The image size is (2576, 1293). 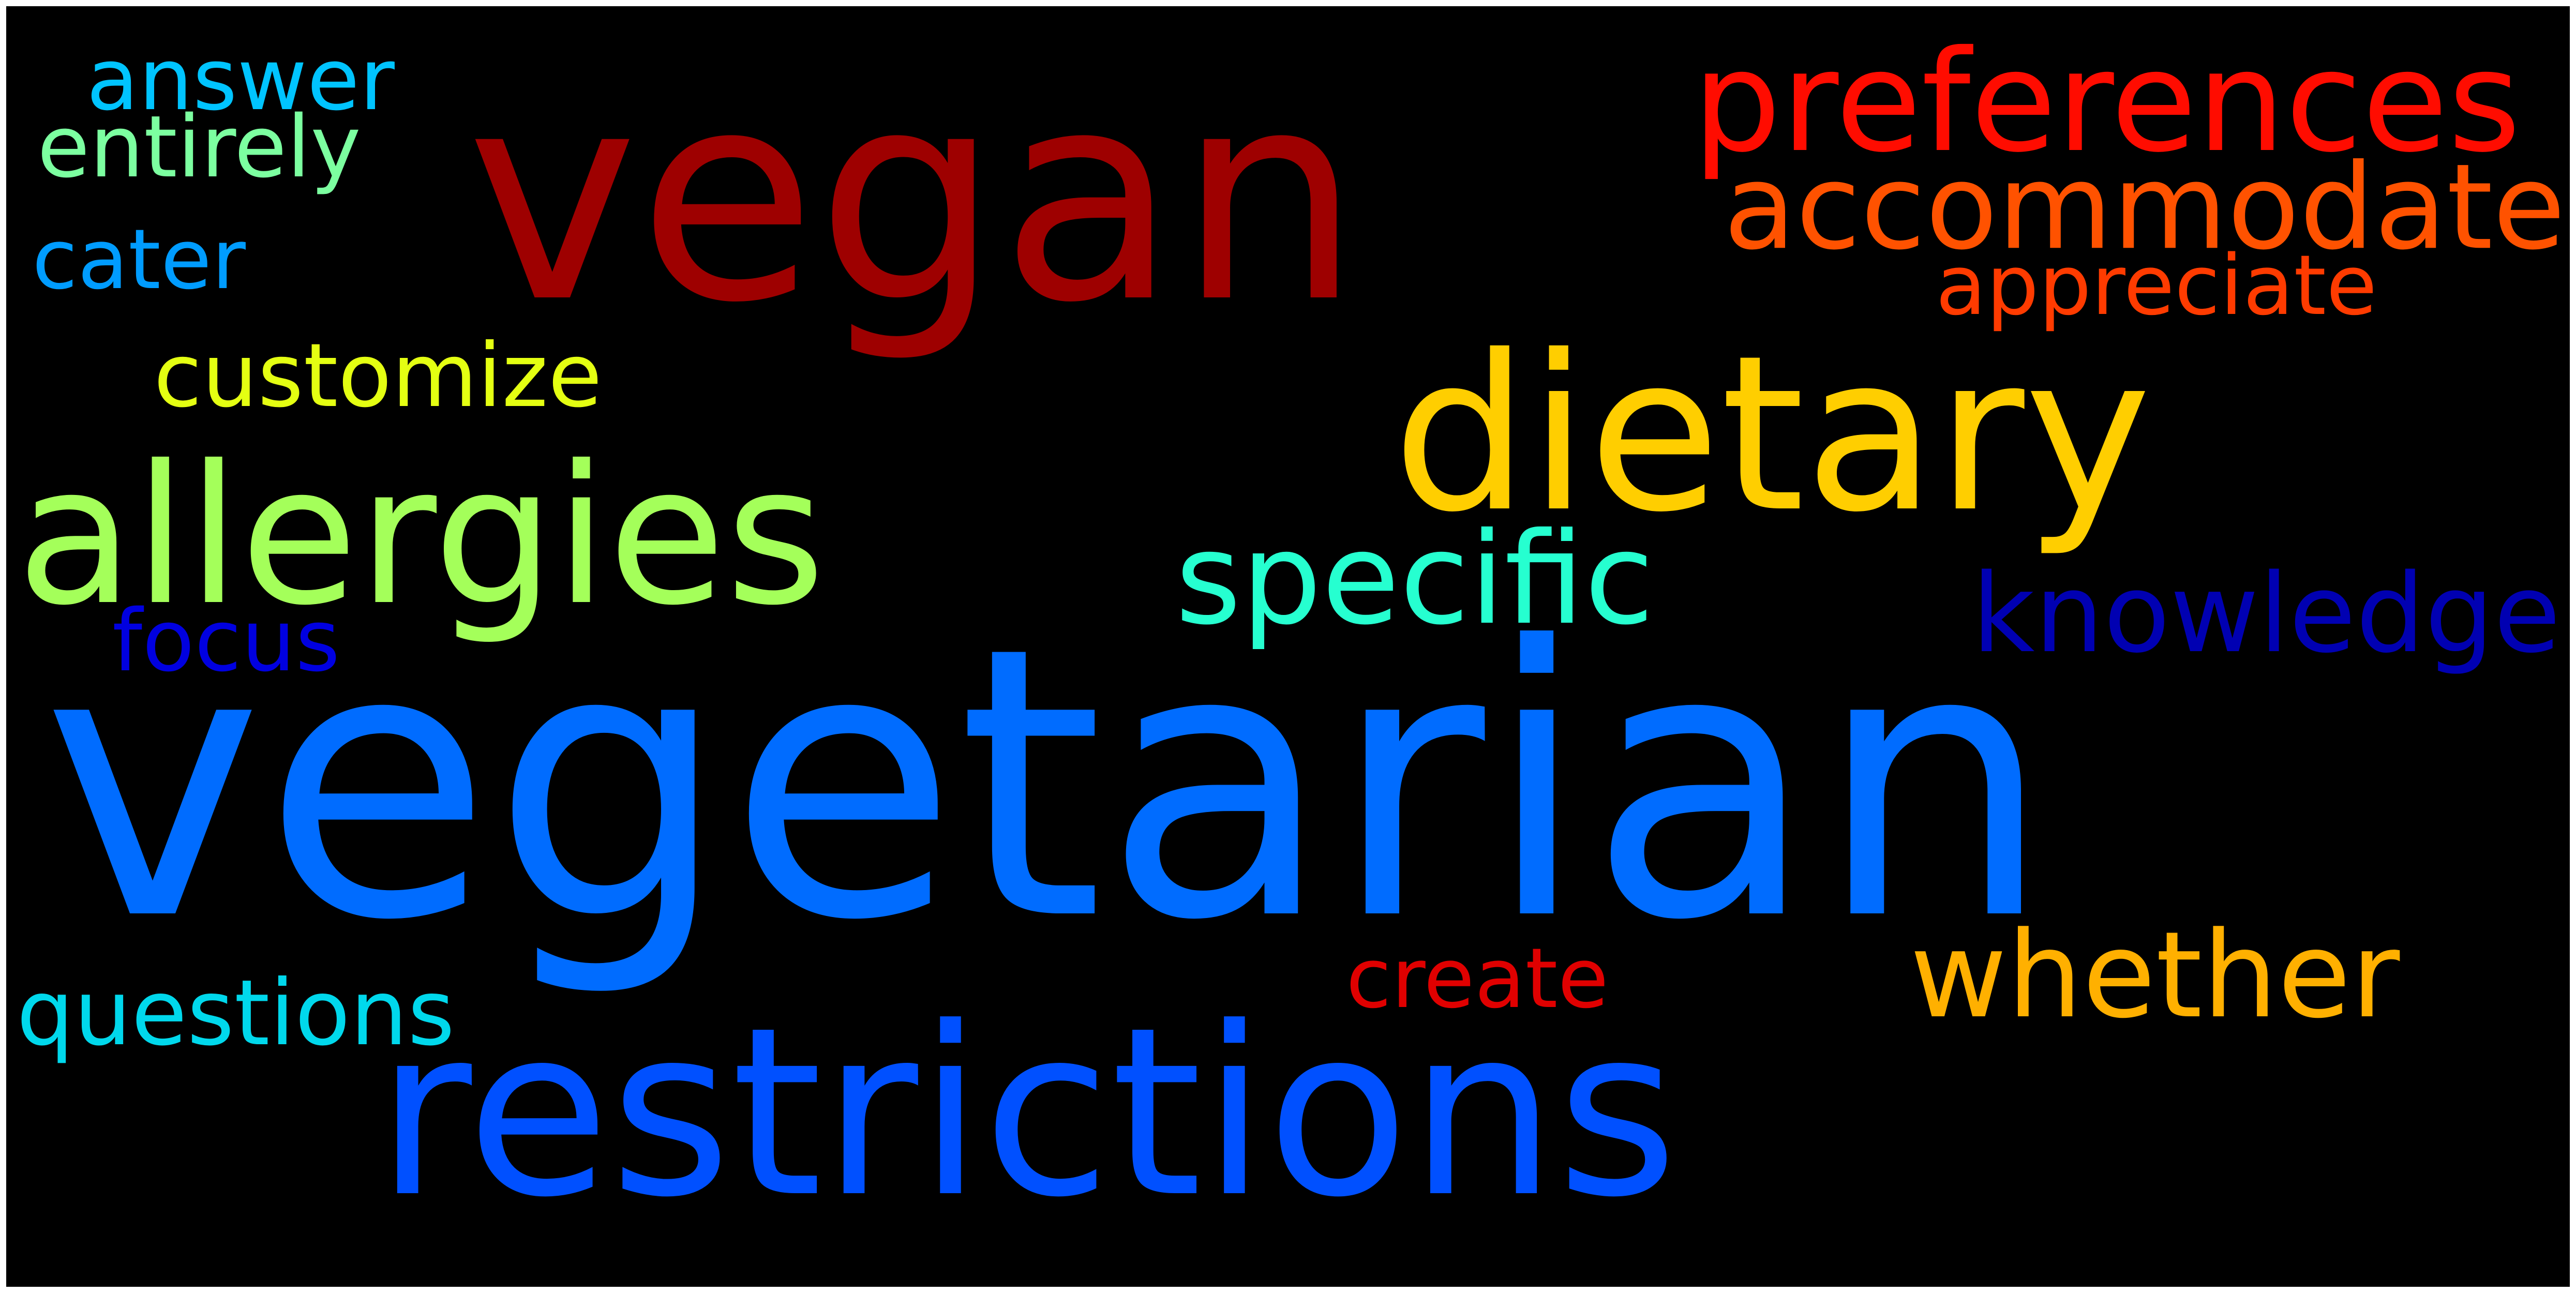 I want to click on word-create: create, so click(x=1477, y=978).